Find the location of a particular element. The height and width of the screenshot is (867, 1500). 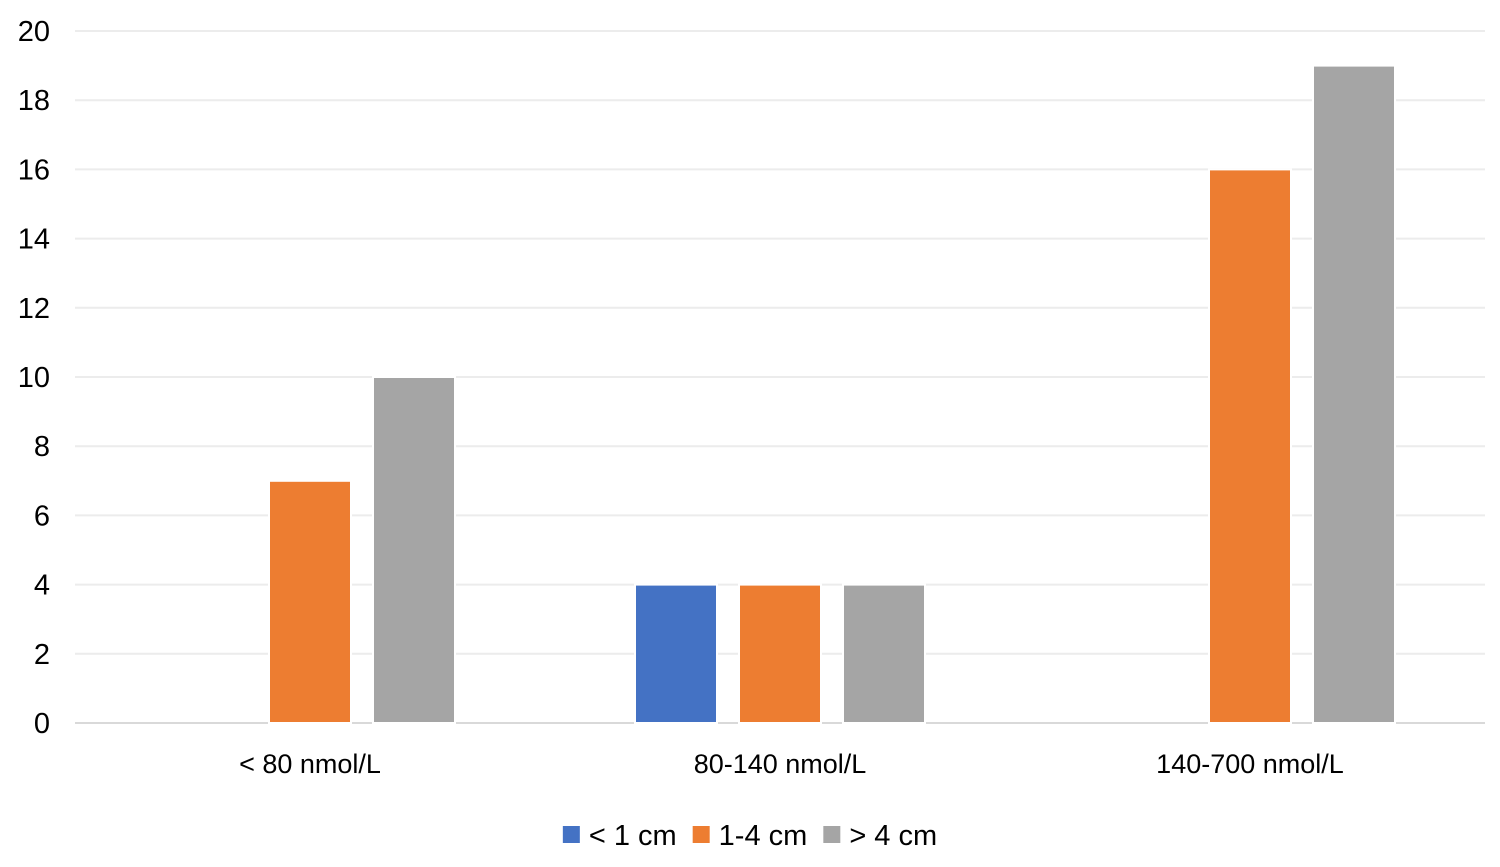

x-category-label: < 80 nmol/L is located at coordinates (310, 764).